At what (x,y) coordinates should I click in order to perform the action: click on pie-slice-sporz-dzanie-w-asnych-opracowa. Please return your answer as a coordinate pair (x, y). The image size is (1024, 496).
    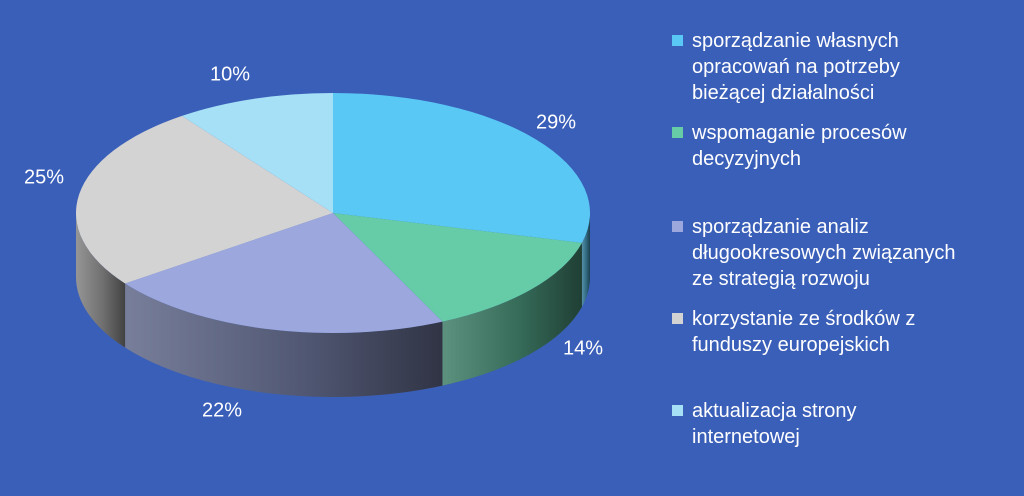
    Looking at the image, I should click on (461, 168).